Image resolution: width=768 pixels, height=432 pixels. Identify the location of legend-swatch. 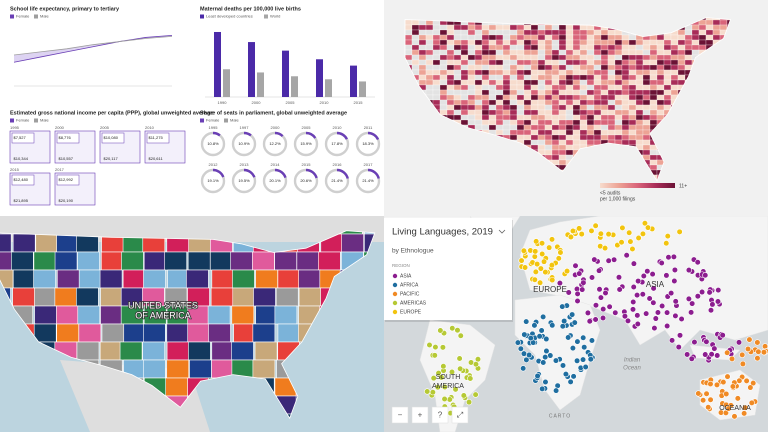
(36, 16).